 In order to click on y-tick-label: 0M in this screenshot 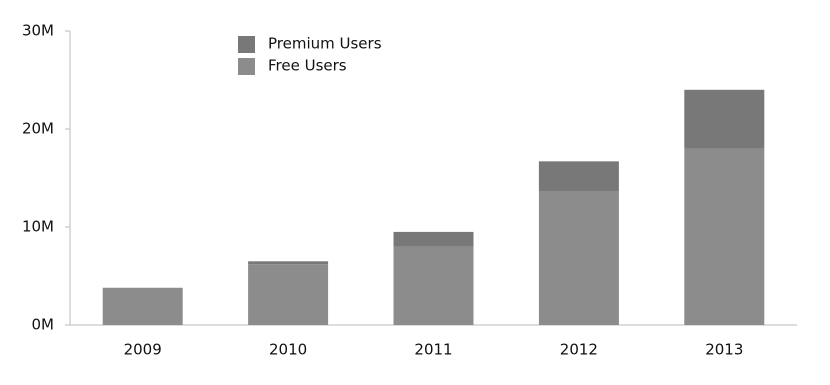, I will do `click(43, 325)`.